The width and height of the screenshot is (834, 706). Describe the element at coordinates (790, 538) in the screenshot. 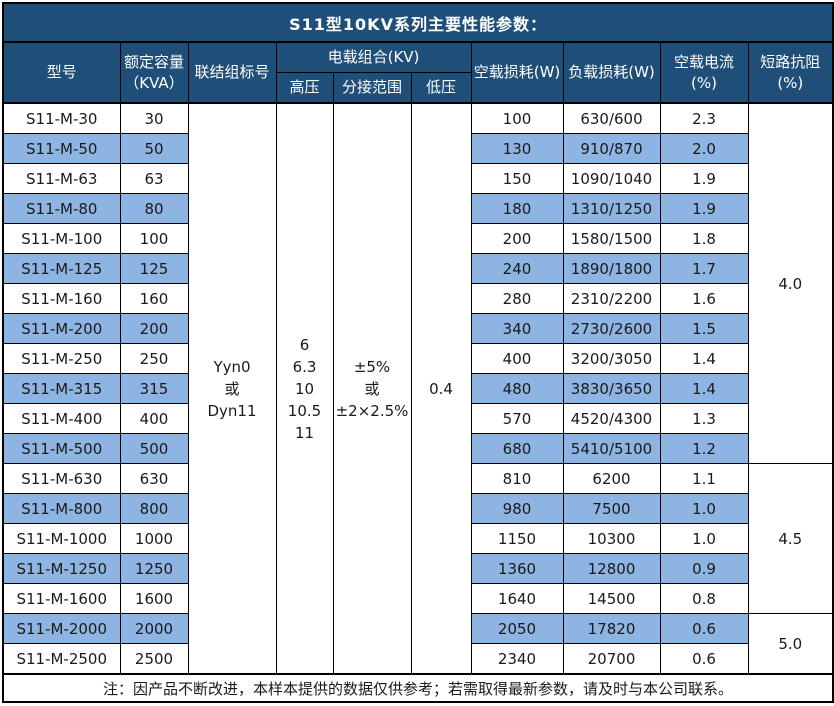

I see `cell-impedance: 4.5` at that location.